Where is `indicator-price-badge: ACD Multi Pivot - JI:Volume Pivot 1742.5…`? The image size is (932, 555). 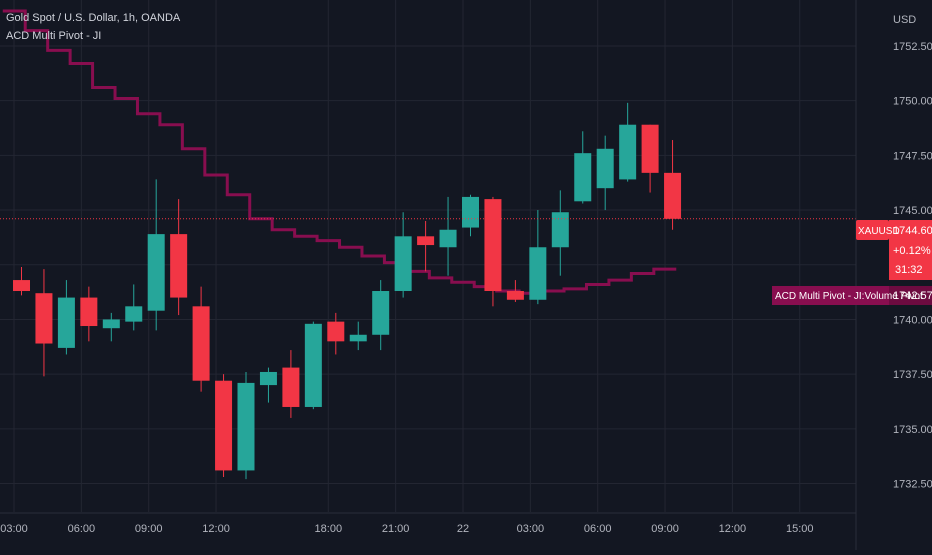
indicator-price-badge: ACD Multi Pivot - JI:Volume Pivot 1742.5… is located at coordinates (852, 295).